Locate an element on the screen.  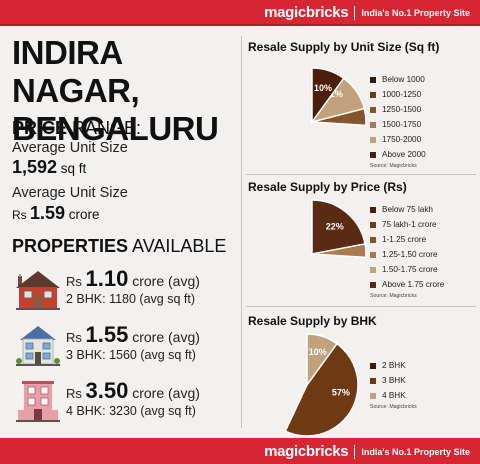
house-icon is located at coordinates (38, 290).